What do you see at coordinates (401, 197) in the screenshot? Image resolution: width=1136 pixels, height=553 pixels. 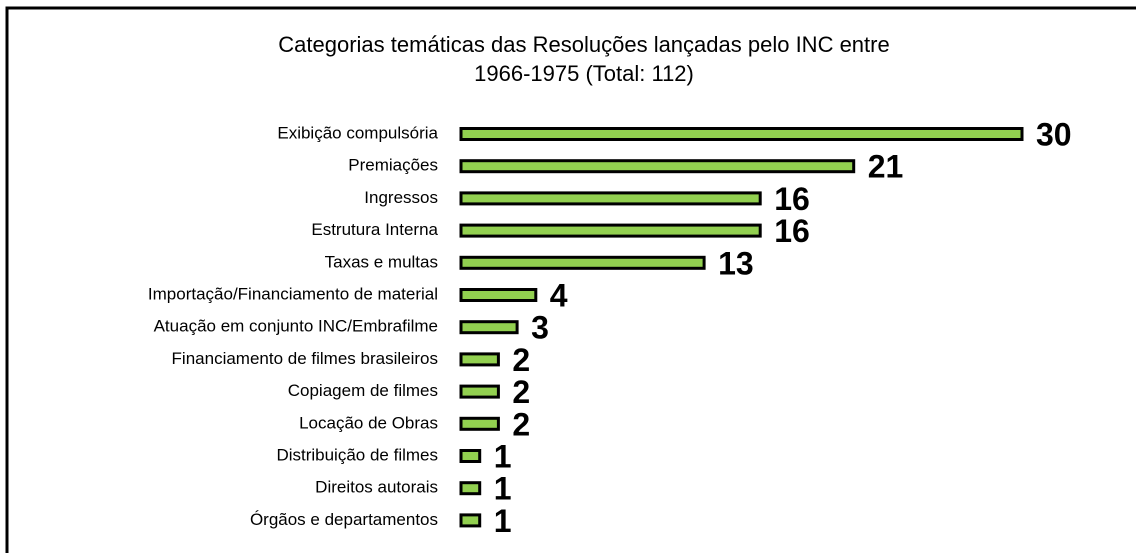 I see `category-label: Ingressos` at bounding box center [401, 197].